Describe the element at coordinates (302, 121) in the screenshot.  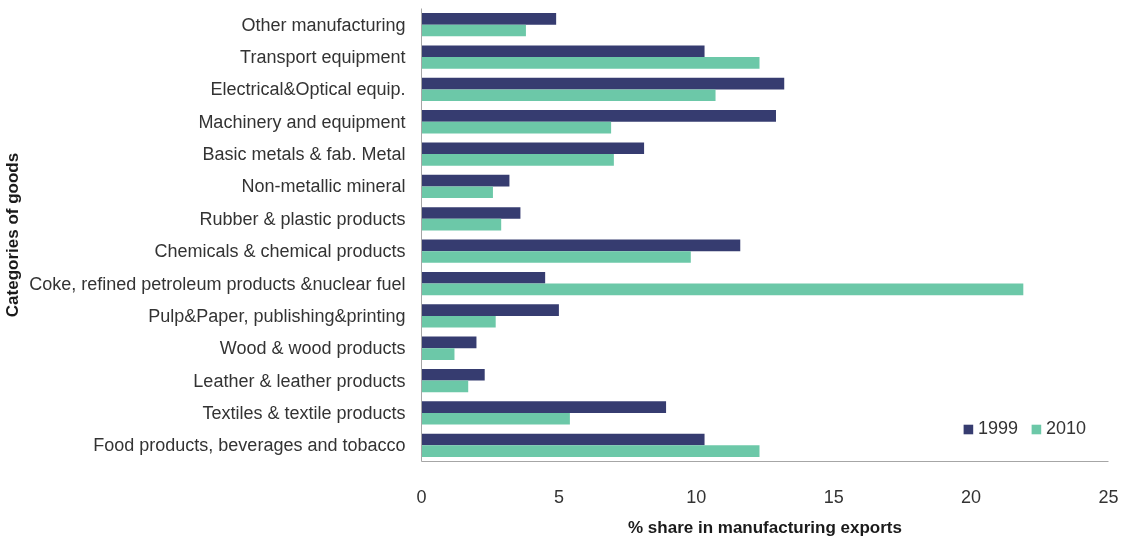
I see `y-tick-label: Machinery and equipment` at that location.